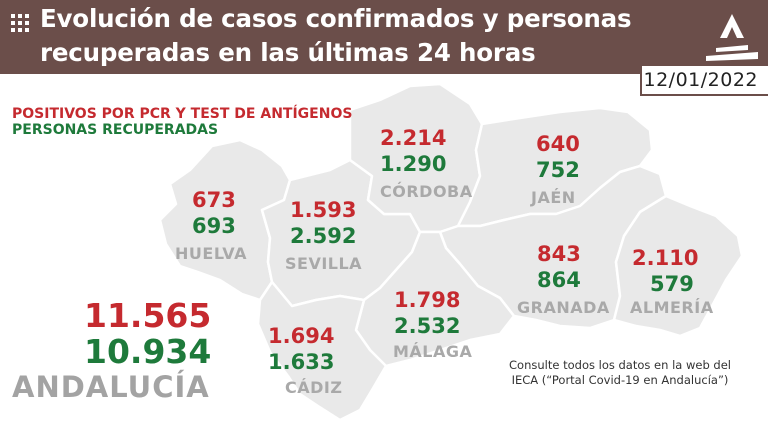  Describe the element at coordinates (620, 380) in the screenshot. I see `source-note-line-2: IECA (“Portal Covid-19 en Andalucía”)` at that location.